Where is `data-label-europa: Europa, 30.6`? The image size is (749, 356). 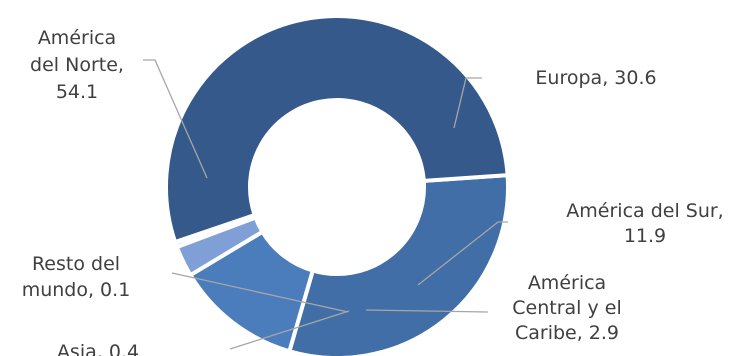
data-label-europa: Europa, 30.6 is located at coordinates (595, 78).